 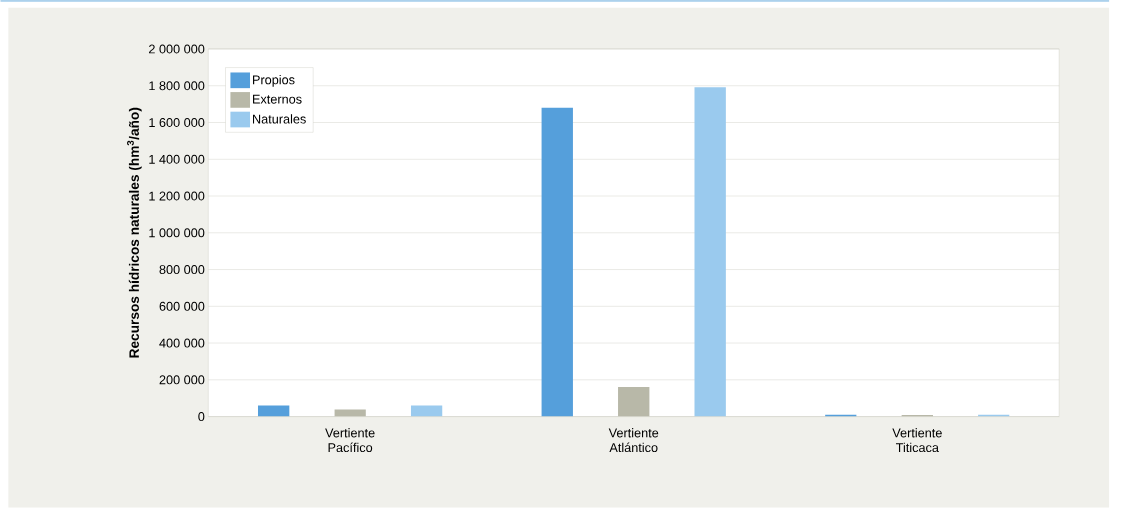 What do you see at coordinates (917, 440) in the screenshot?
I see `x-tick-label: Vertiente Titicaca` at bounding box center [917, 440].